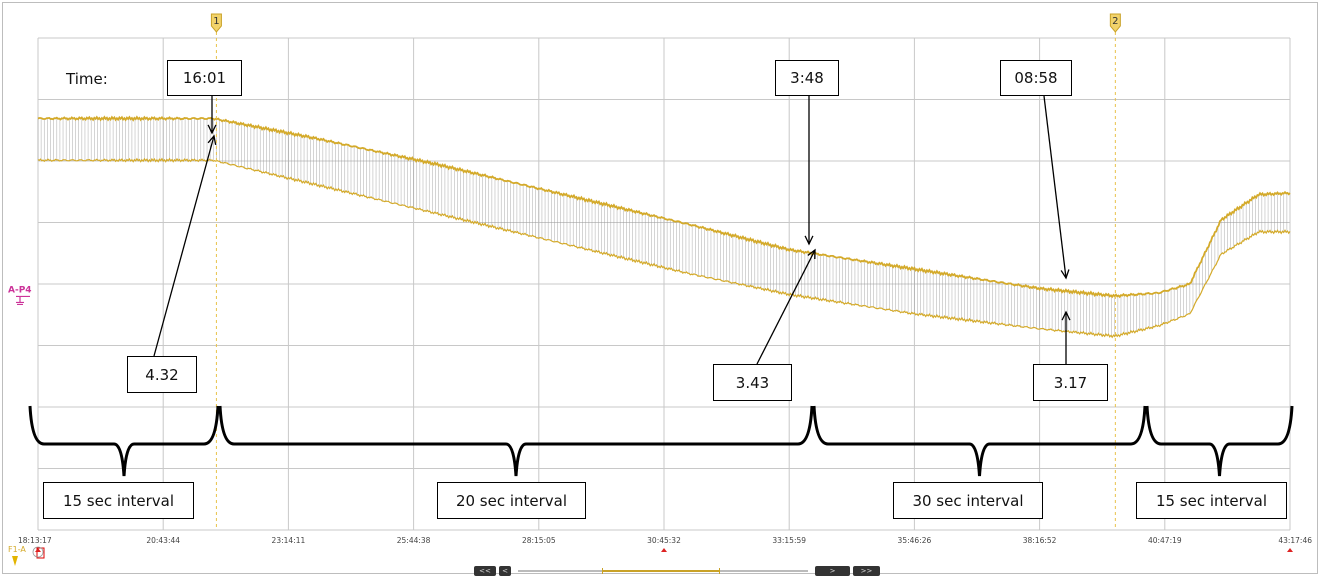 The width and height of the screenshot is (1322, 576). What do you see at coordinates (915, 540) in the screenshot?
I see `x-tick-label: 35:46:26` at bounding box center [915, 540].